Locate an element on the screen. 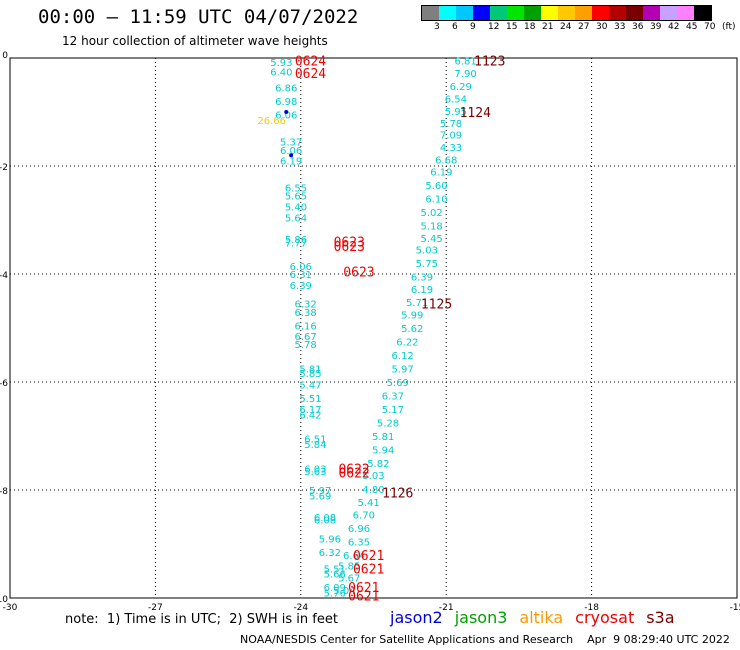 Image resolution: width=740 pixels, height=650 pixels. legend-item-altika: altika is located at coordinates (541, 617).